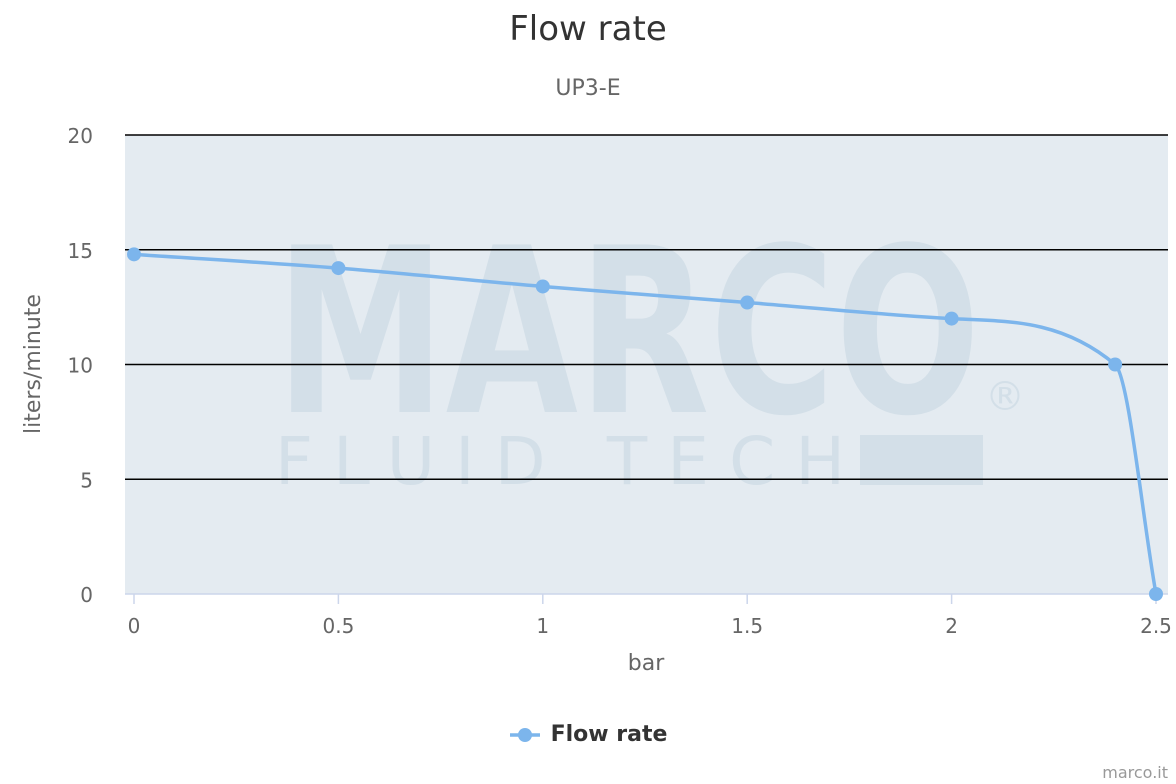 This screenshot has height=784, width=1176. I want to click on watermark-registered-mark: ®, so click(1005, 397).